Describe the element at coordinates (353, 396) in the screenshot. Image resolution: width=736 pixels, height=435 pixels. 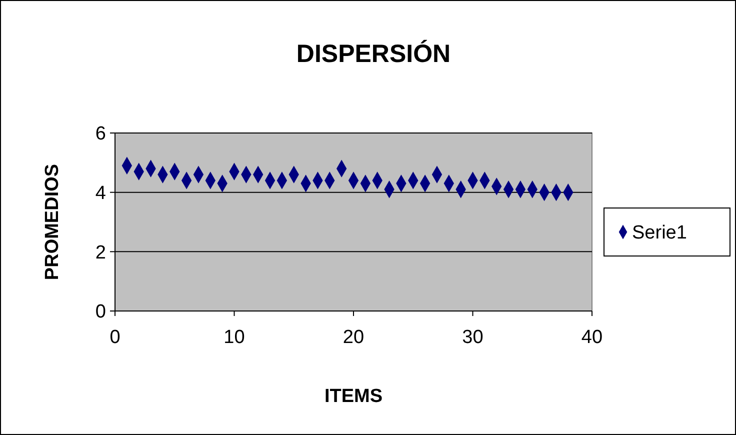
I see `x-axis-title: ITEMS` at that location.